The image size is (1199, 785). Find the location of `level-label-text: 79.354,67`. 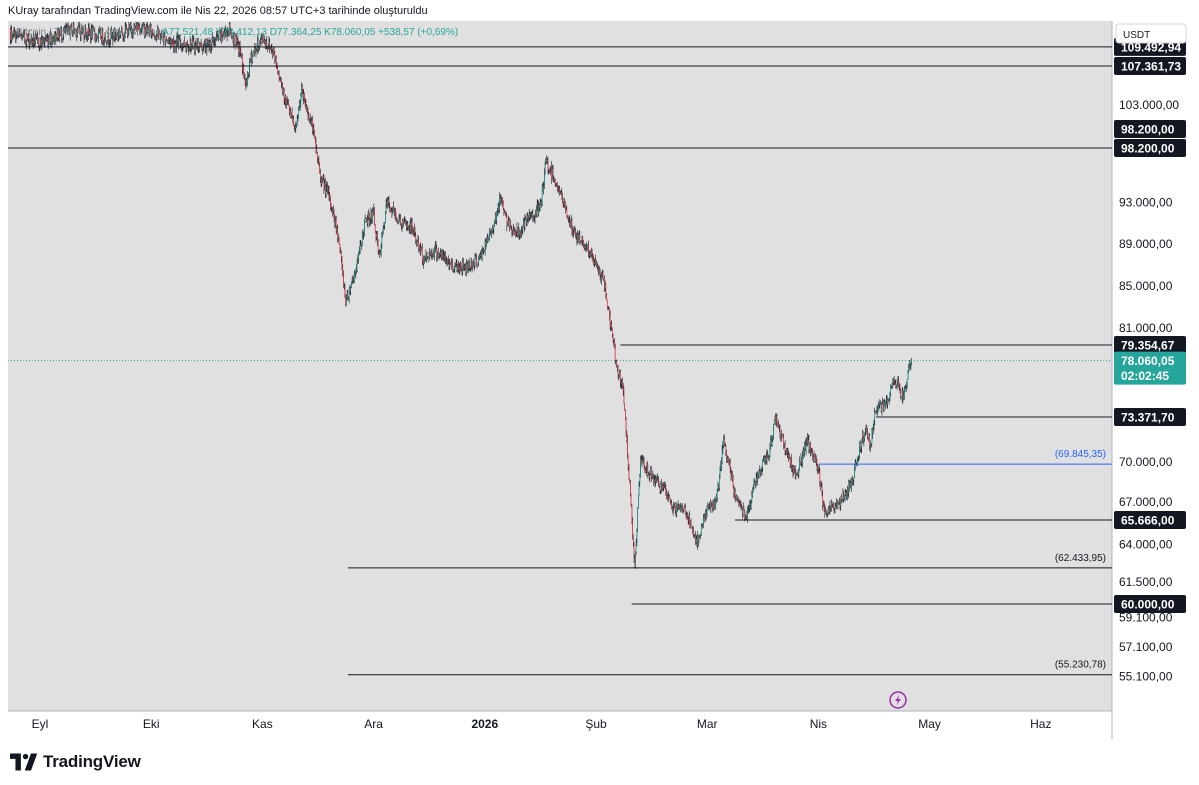

level-label-text: 79.354,67 is located at coordinates (1148, 346).